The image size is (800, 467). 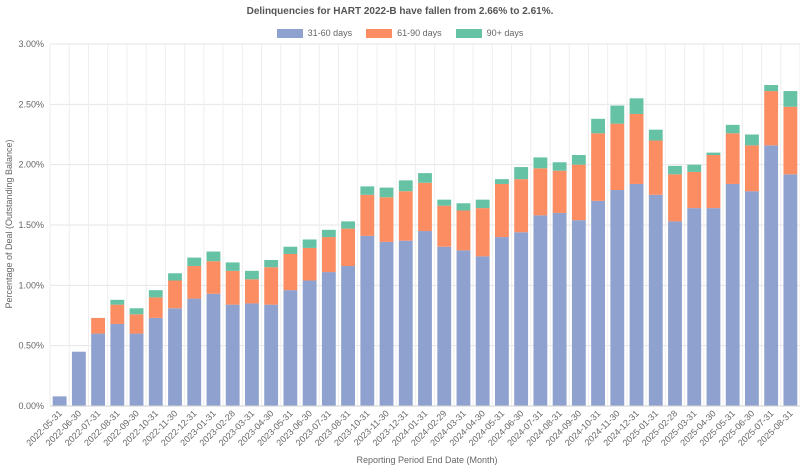 I want to click on legend-item-61-90: 61-90 days, so click(x=404, y=33).